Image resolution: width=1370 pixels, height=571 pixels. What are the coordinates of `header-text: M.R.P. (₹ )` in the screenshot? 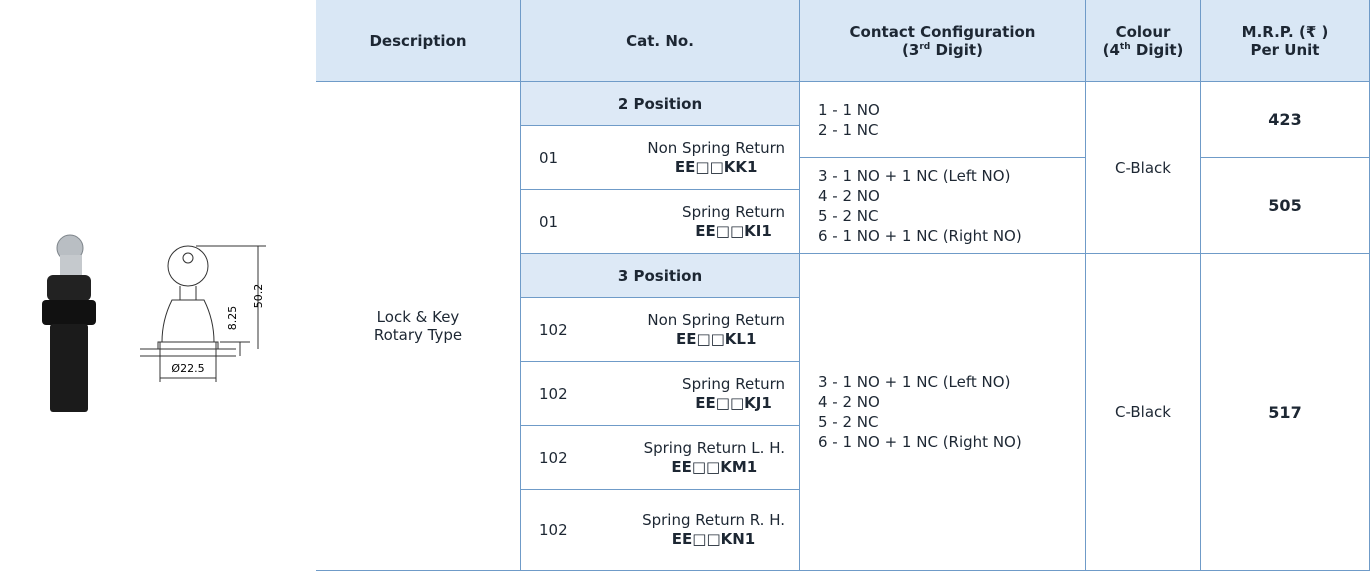 It's located at (1285, 31).